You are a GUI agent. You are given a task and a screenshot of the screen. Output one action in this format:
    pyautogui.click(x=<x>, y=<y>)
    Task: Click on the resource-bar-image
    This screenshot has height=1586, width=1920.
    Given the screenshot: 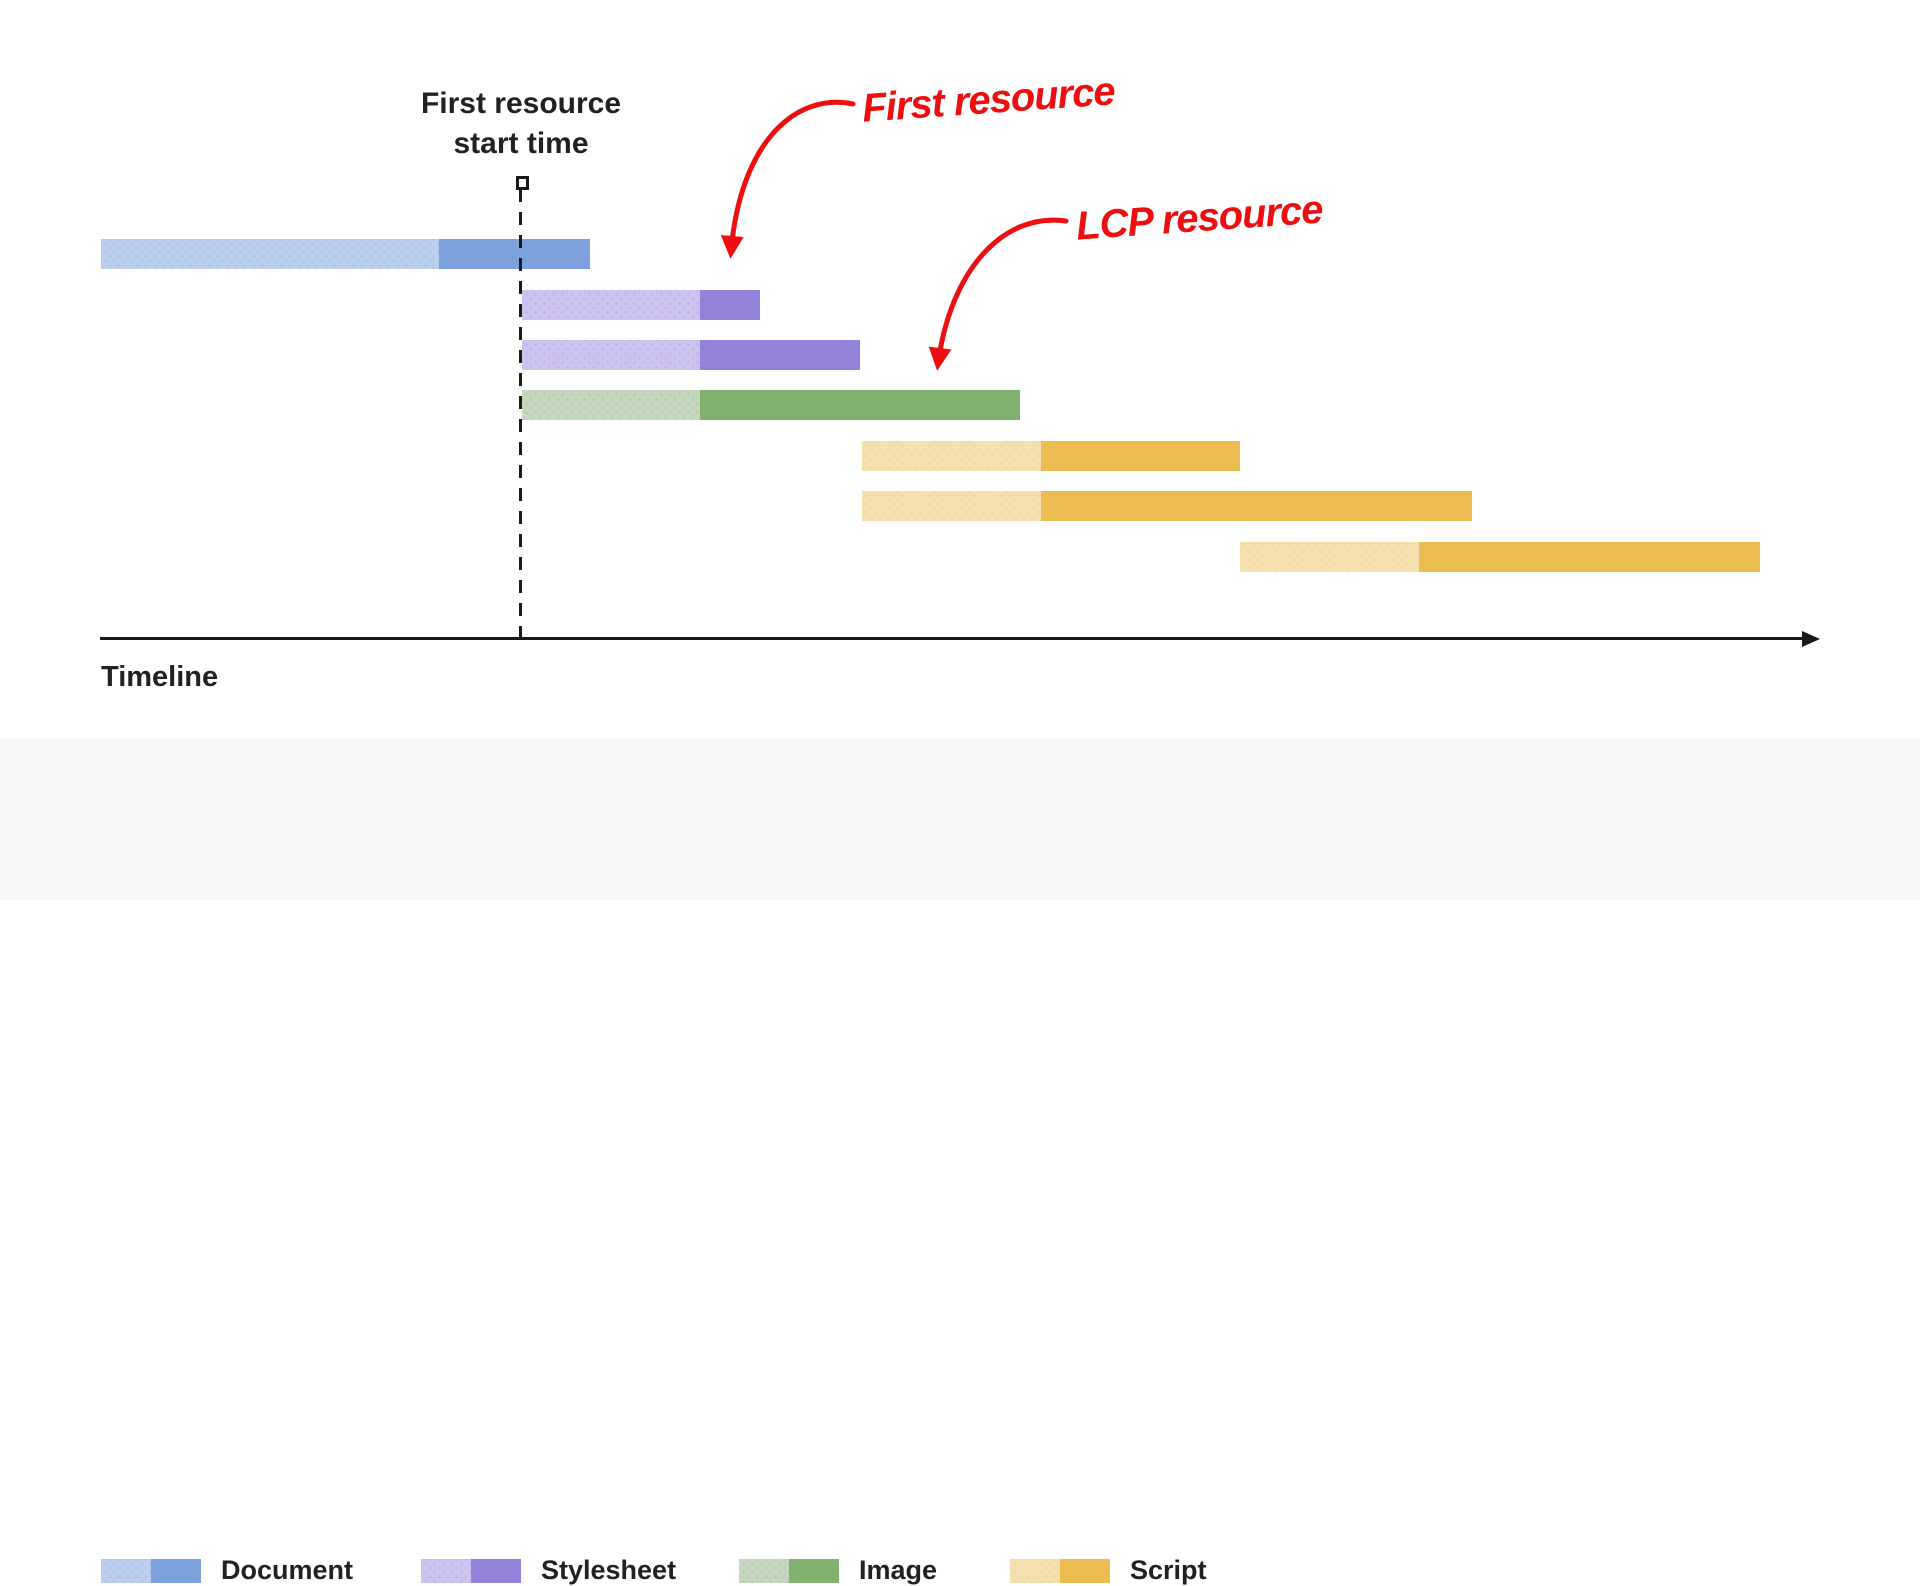 What is the action you would take?
    pyautogui.click(x=771, y=405)
    